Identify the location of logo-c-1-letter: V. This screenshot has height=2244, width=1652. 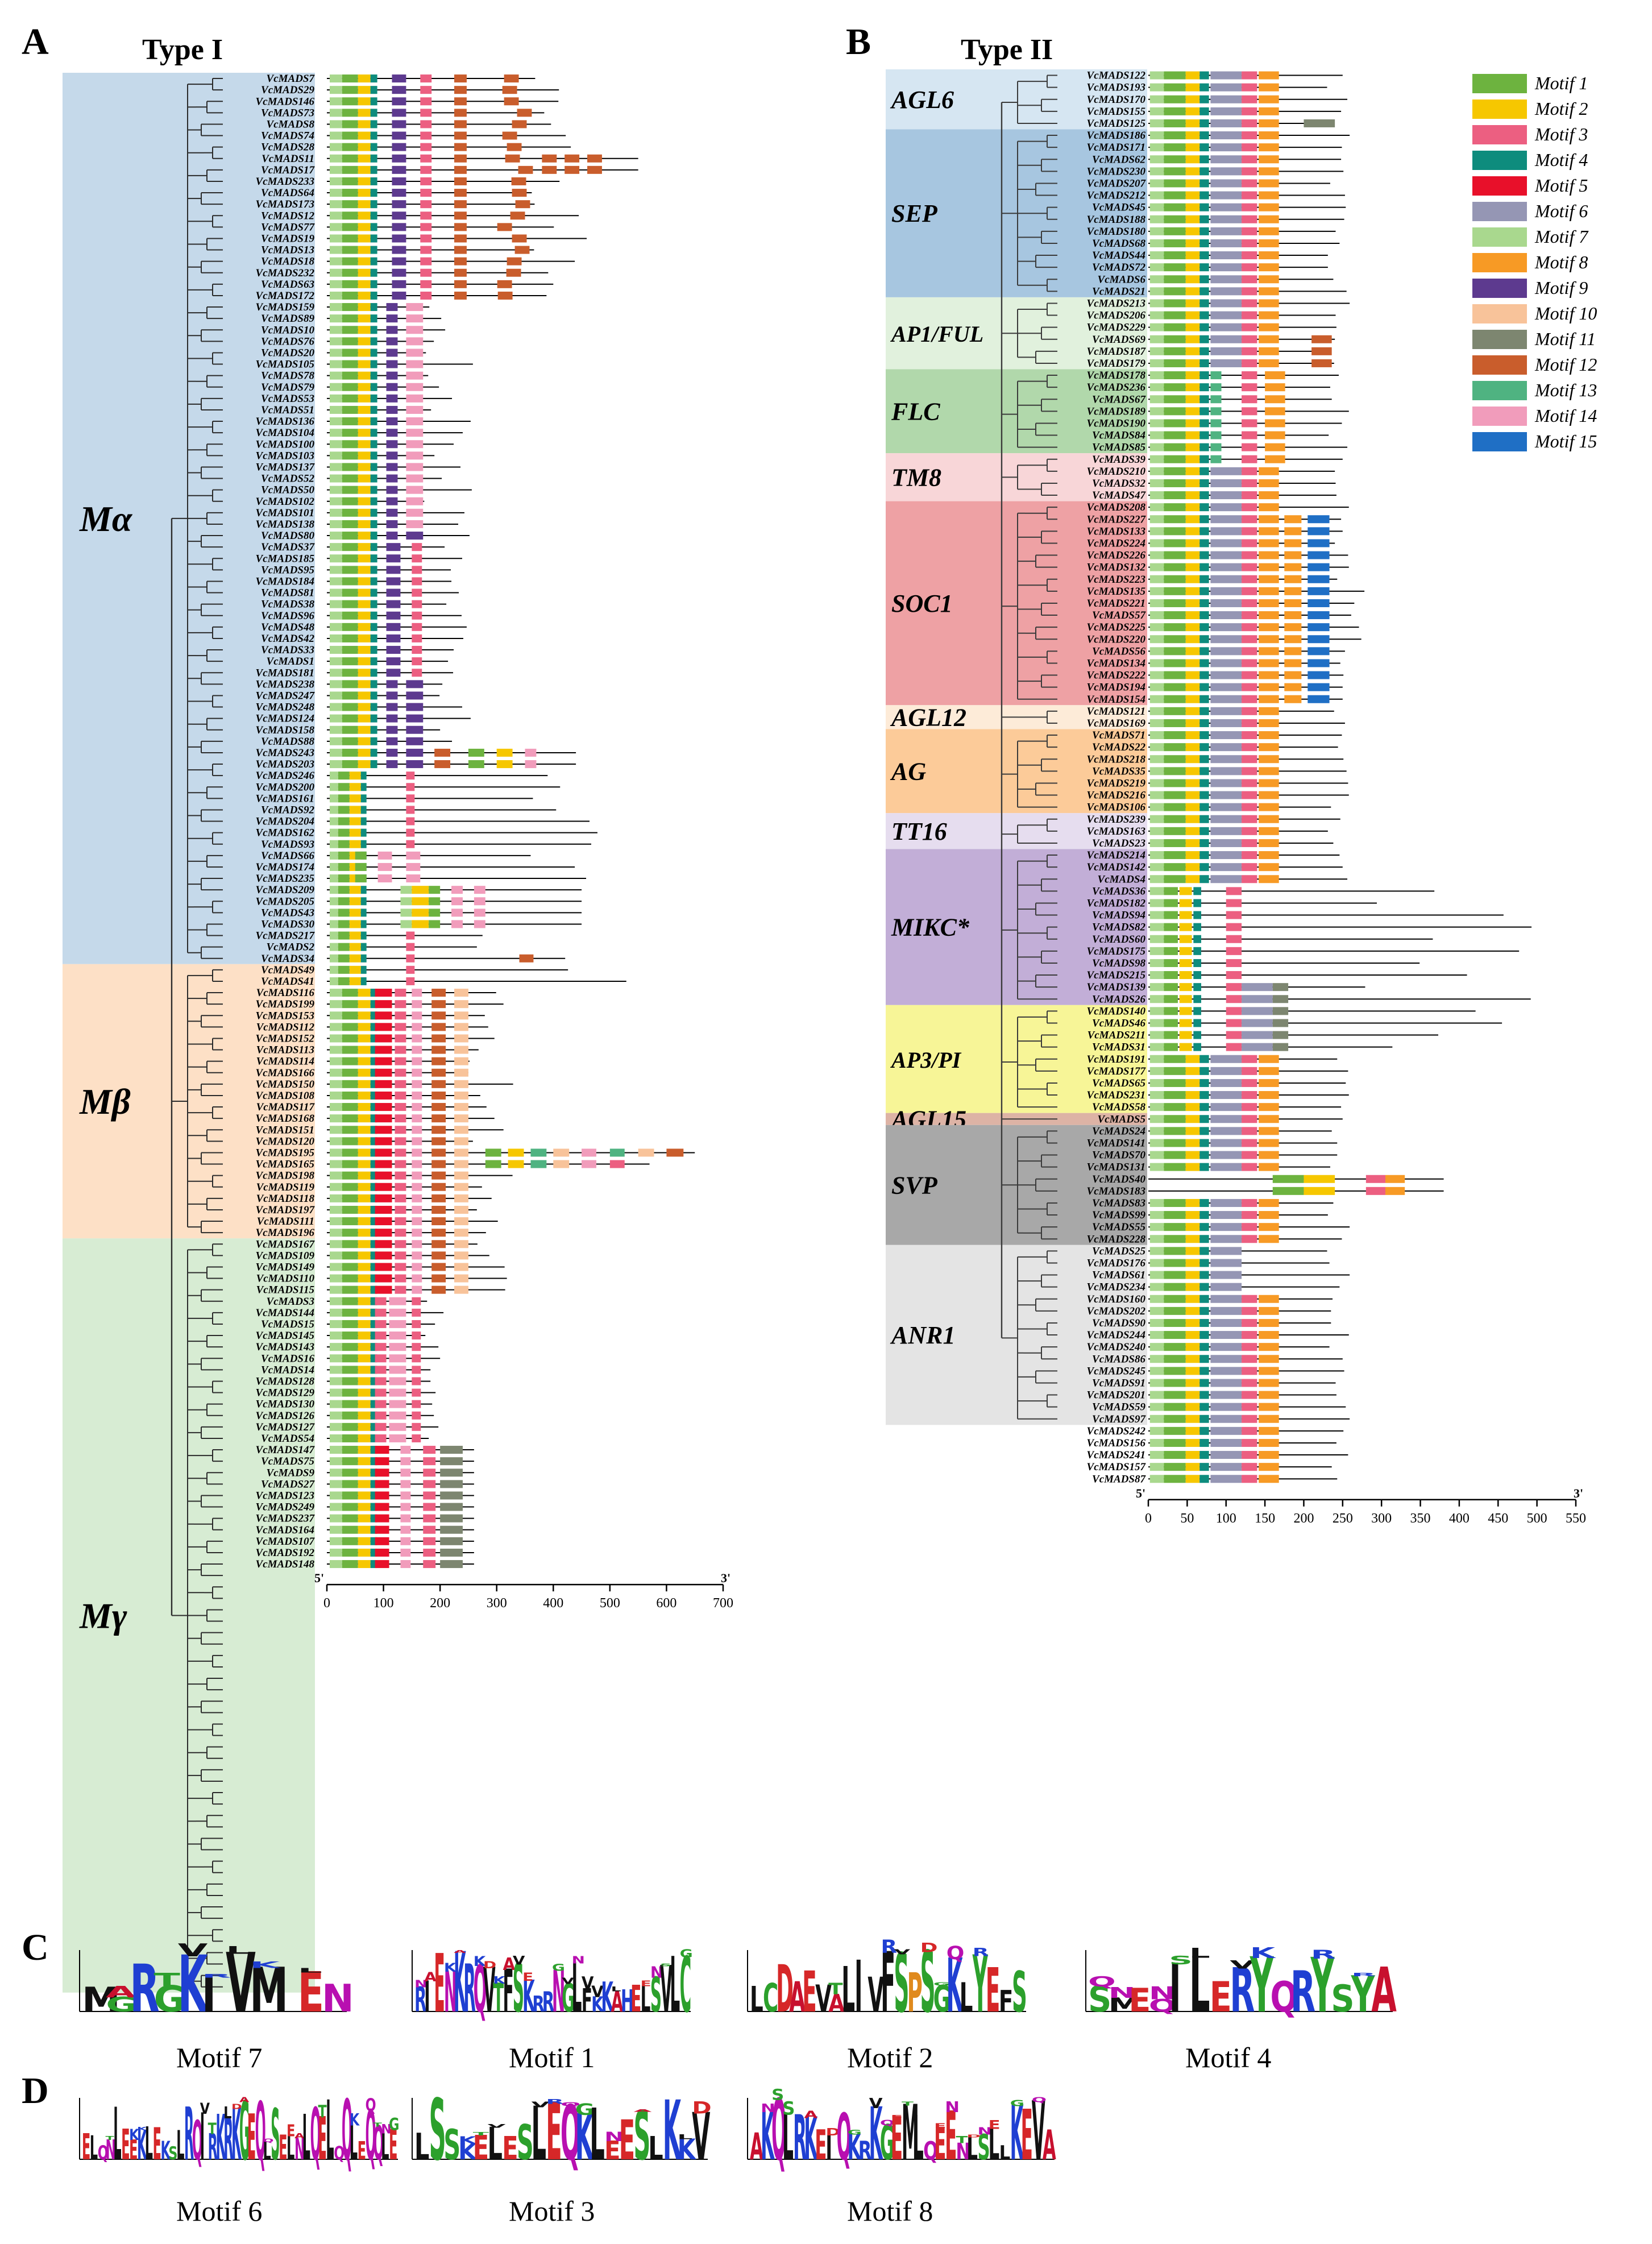
(667, 1990).